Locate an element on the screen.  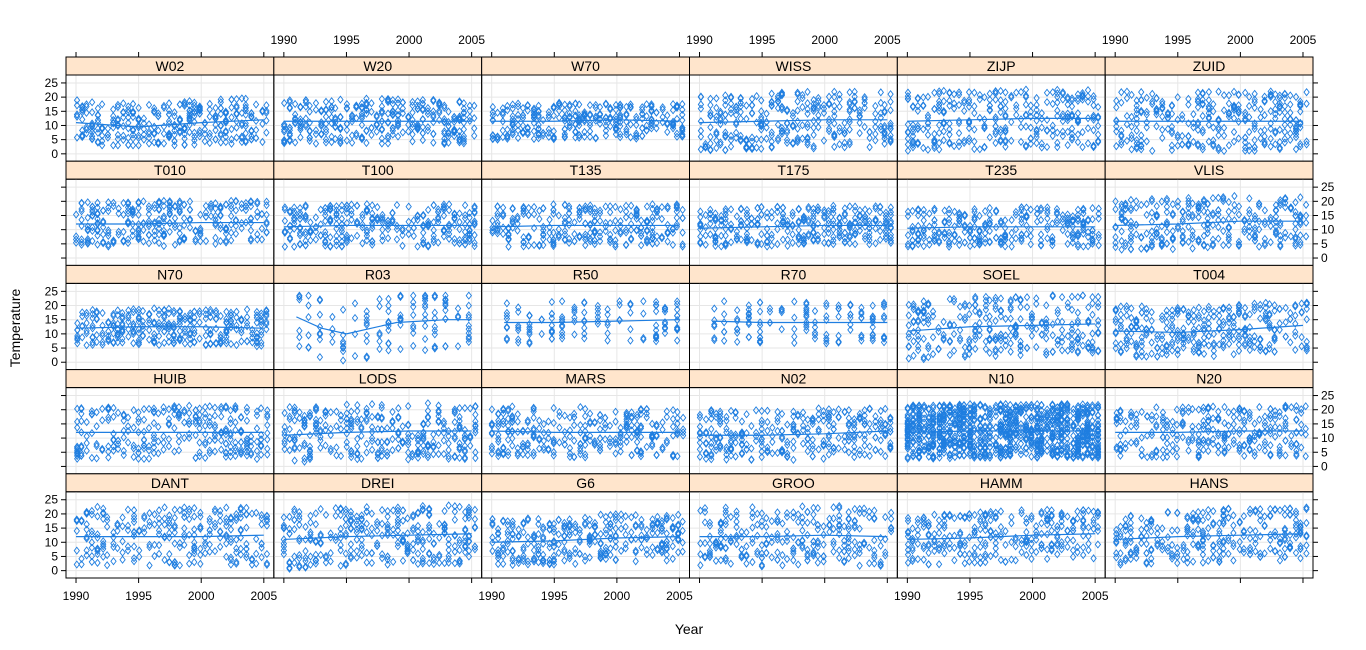
strip-label: T175 is located at coordinates (793, 170).